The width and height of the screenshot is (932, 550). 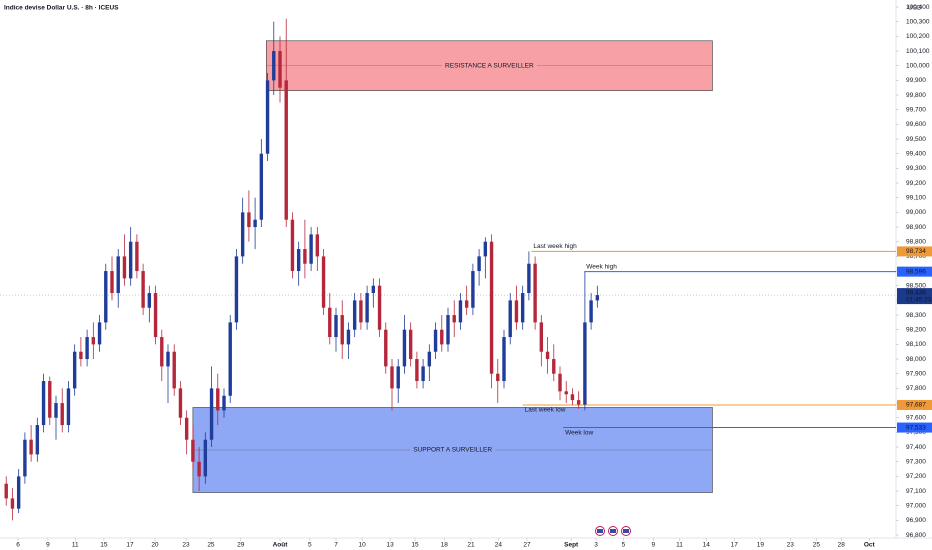 I want to click on x-tick-label: 13, so click(x=391, y=545).